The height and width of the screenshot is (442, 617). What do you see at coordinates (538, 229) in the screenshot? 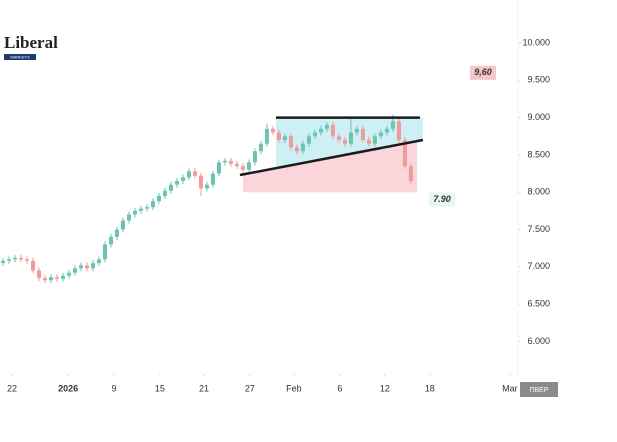
I see `y-tick-label: 7.500` at bounding box center [538, 229].